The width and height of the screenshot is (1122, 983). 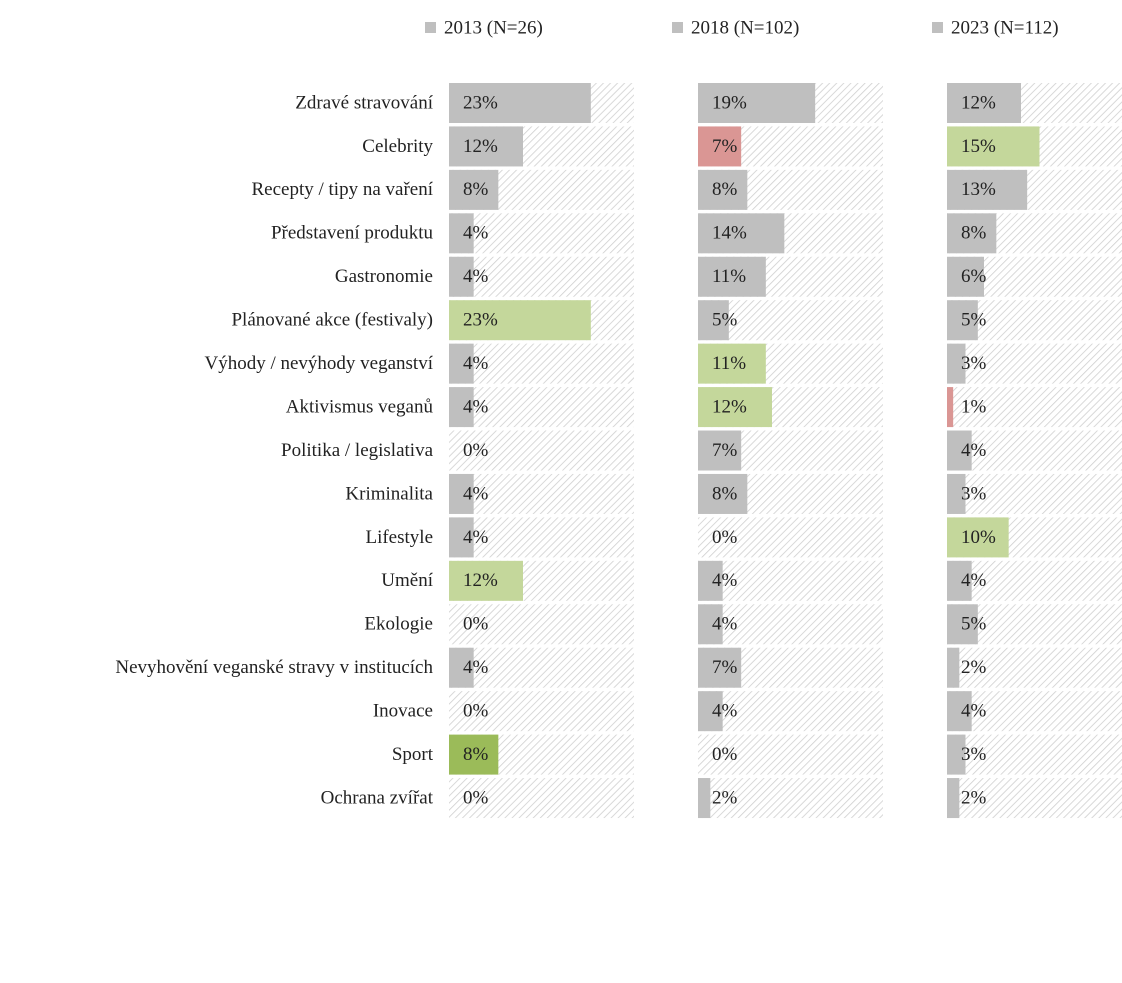 What do you see at coordinates (357, 450) in the screenshot?
I see `category-label: Politika / legislativa` at bounding box center [357, 450].